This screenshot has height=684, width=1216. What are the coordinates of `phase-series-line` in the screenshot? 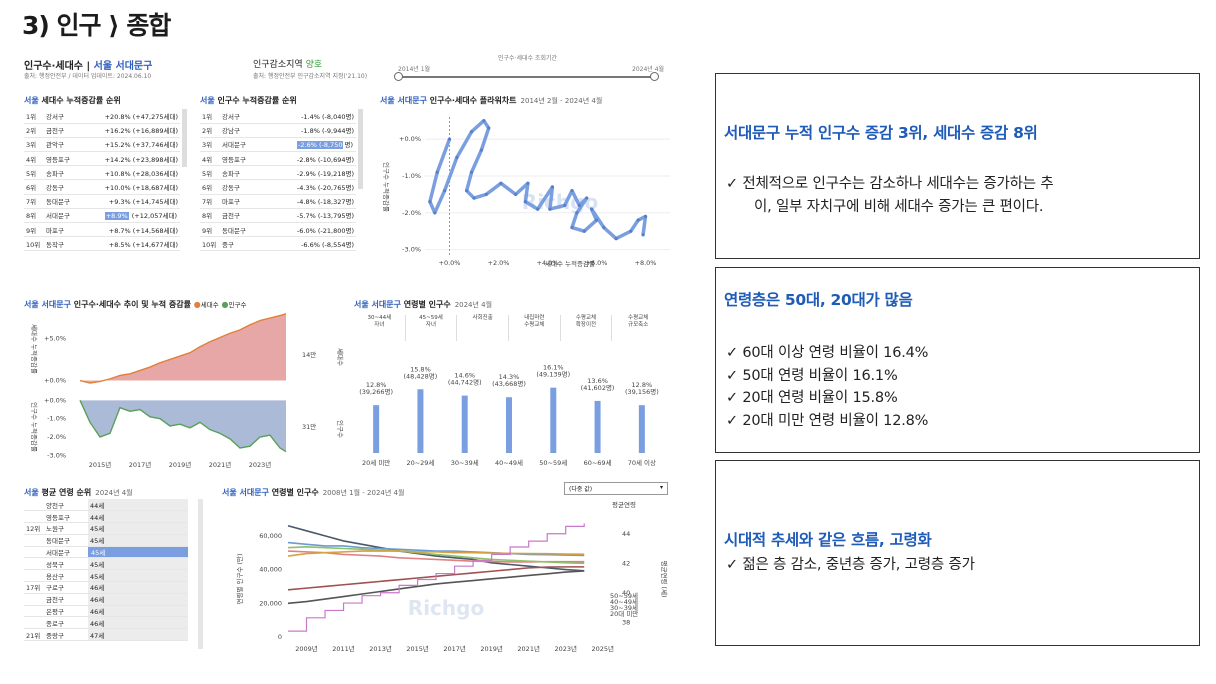 It's located at (538, 179).